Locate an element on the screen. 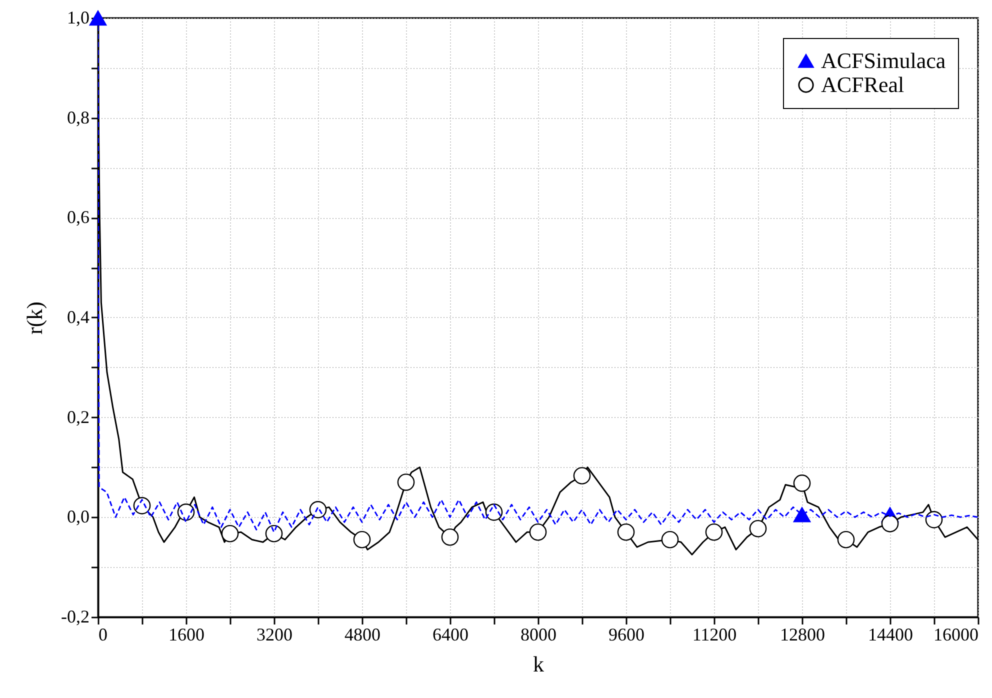 This screenshot has height=698, width=992. y-tick-label: 0,2 is located at coordinates (78, 416).